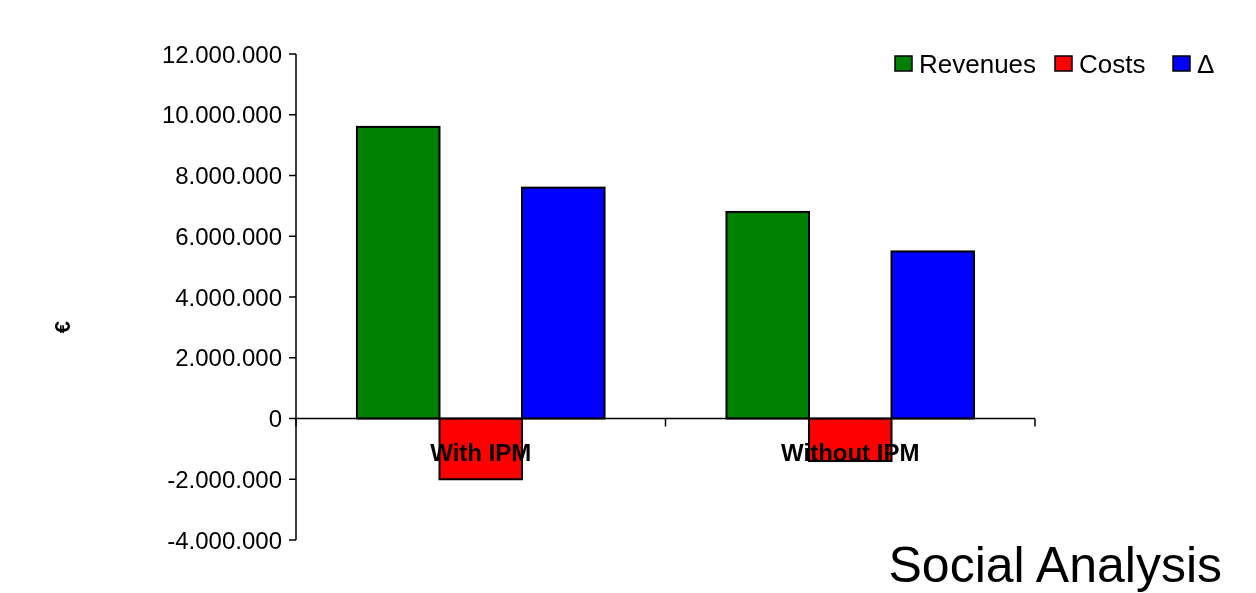 The image size is (1256, 593). What do you see at coordinates (228, 358) in the screenshot?
I see `y-tick-label: 2.000.000` at bounding box center [228, 358].